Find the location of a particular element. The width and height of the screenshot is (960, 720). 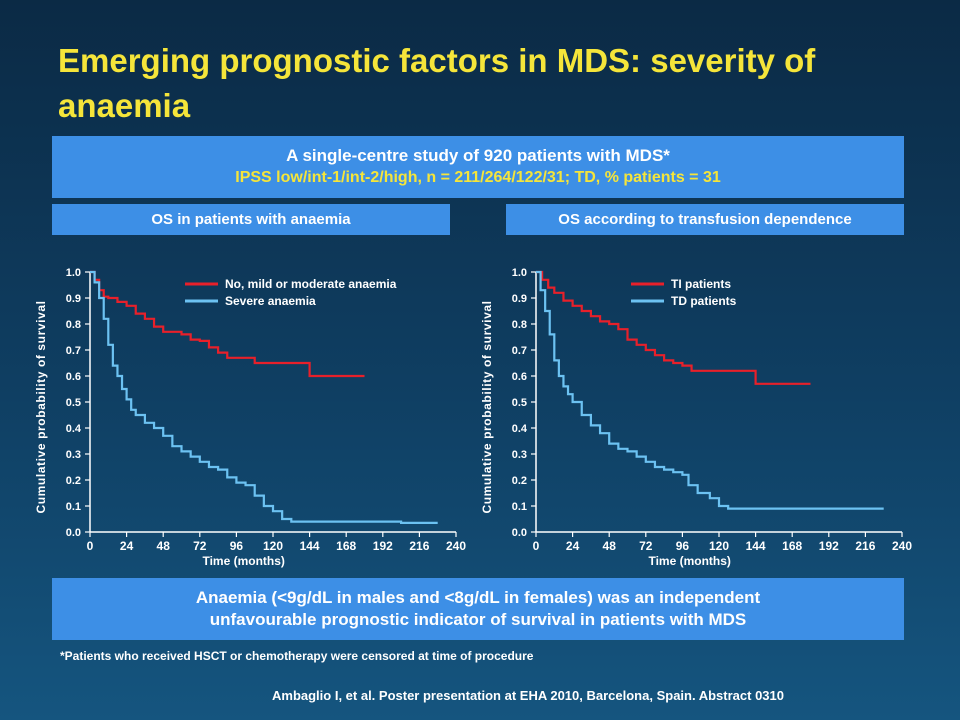

left-chart-header: OS in patients with anaemia is located at coordinates (251, 219).